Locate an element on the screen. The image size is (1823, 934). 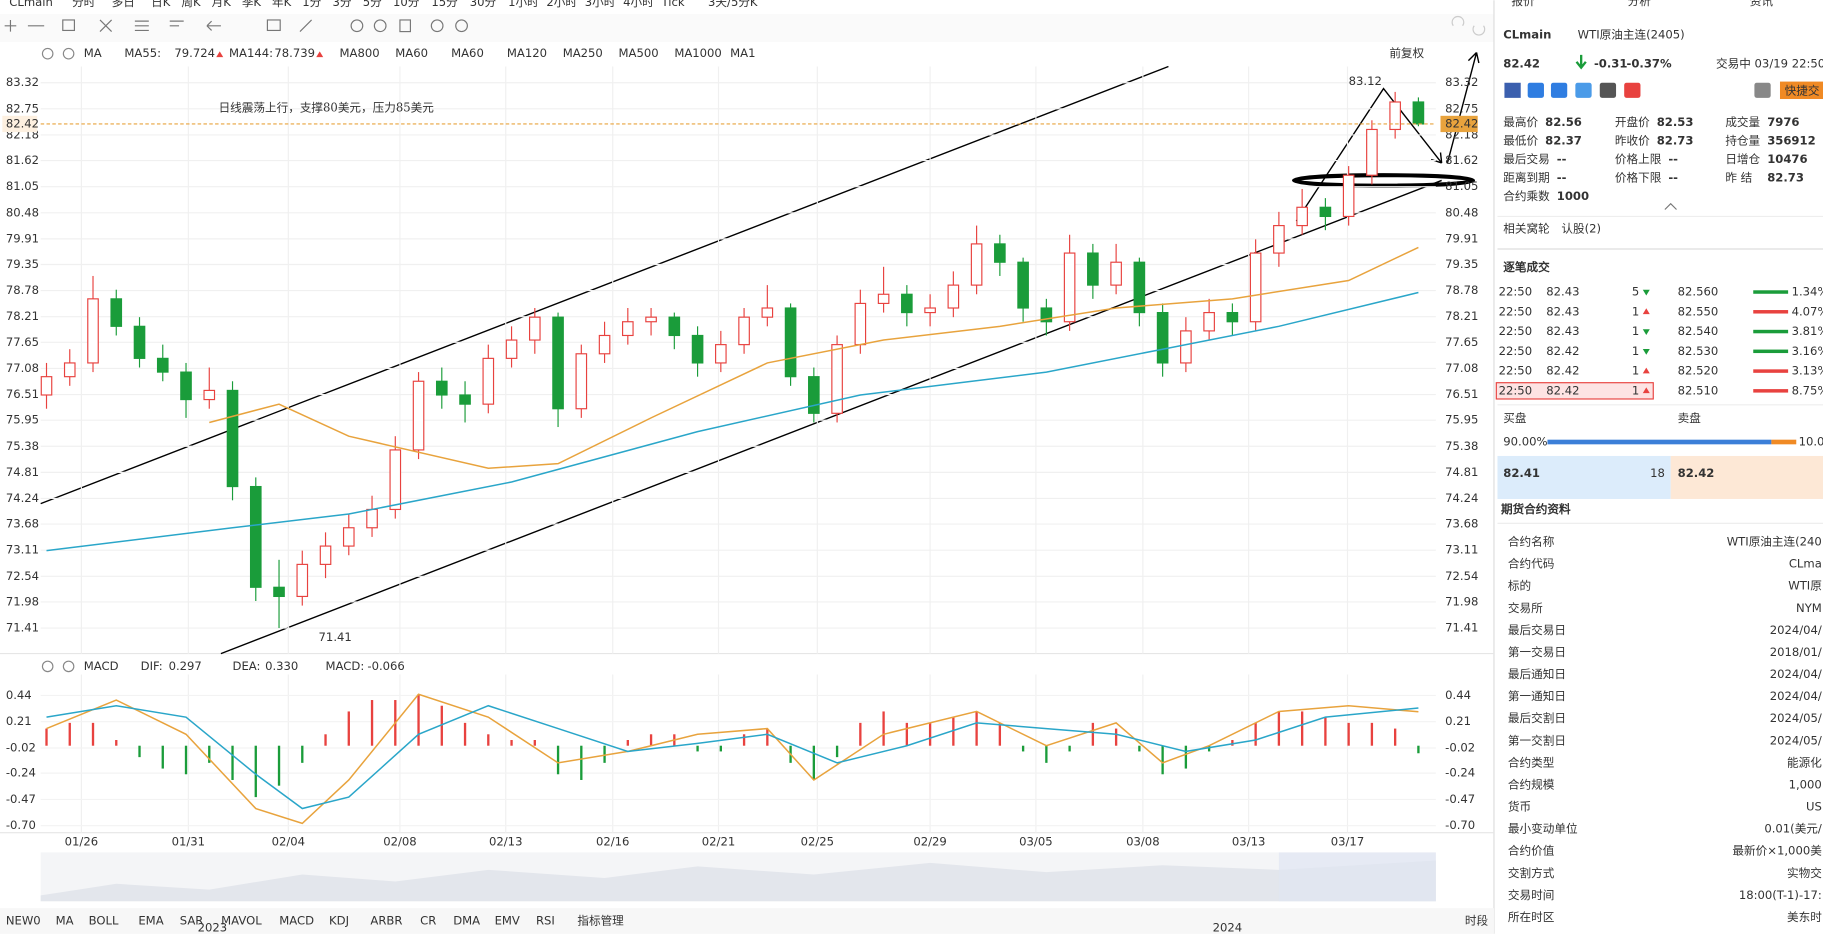
related-link: 相关窝轮 is located at coordinates (1526, 229).